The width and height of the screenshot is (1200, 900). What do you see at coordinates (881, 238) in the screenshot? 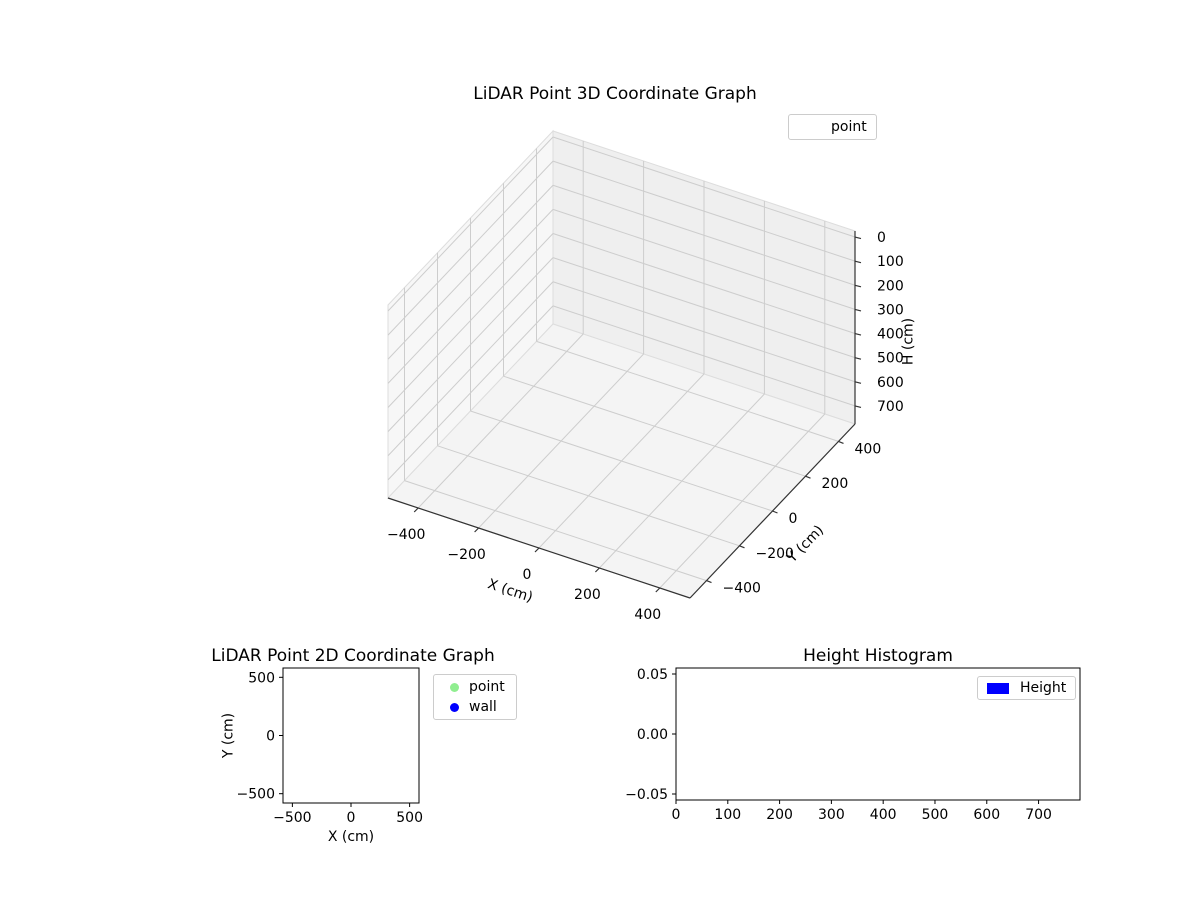
I see `z-tick-label: 0` at bounding box center [881, 238].